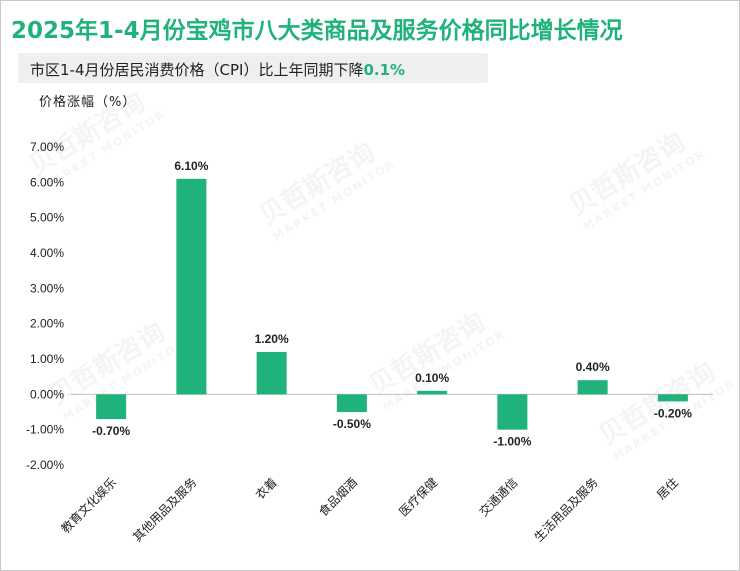 The width and height of the screenshot is (740, 571). What do you see at coordinates (498, 497) in the screenshot?
I see `category-label: 交通通信` at bounding box center [498, 497].